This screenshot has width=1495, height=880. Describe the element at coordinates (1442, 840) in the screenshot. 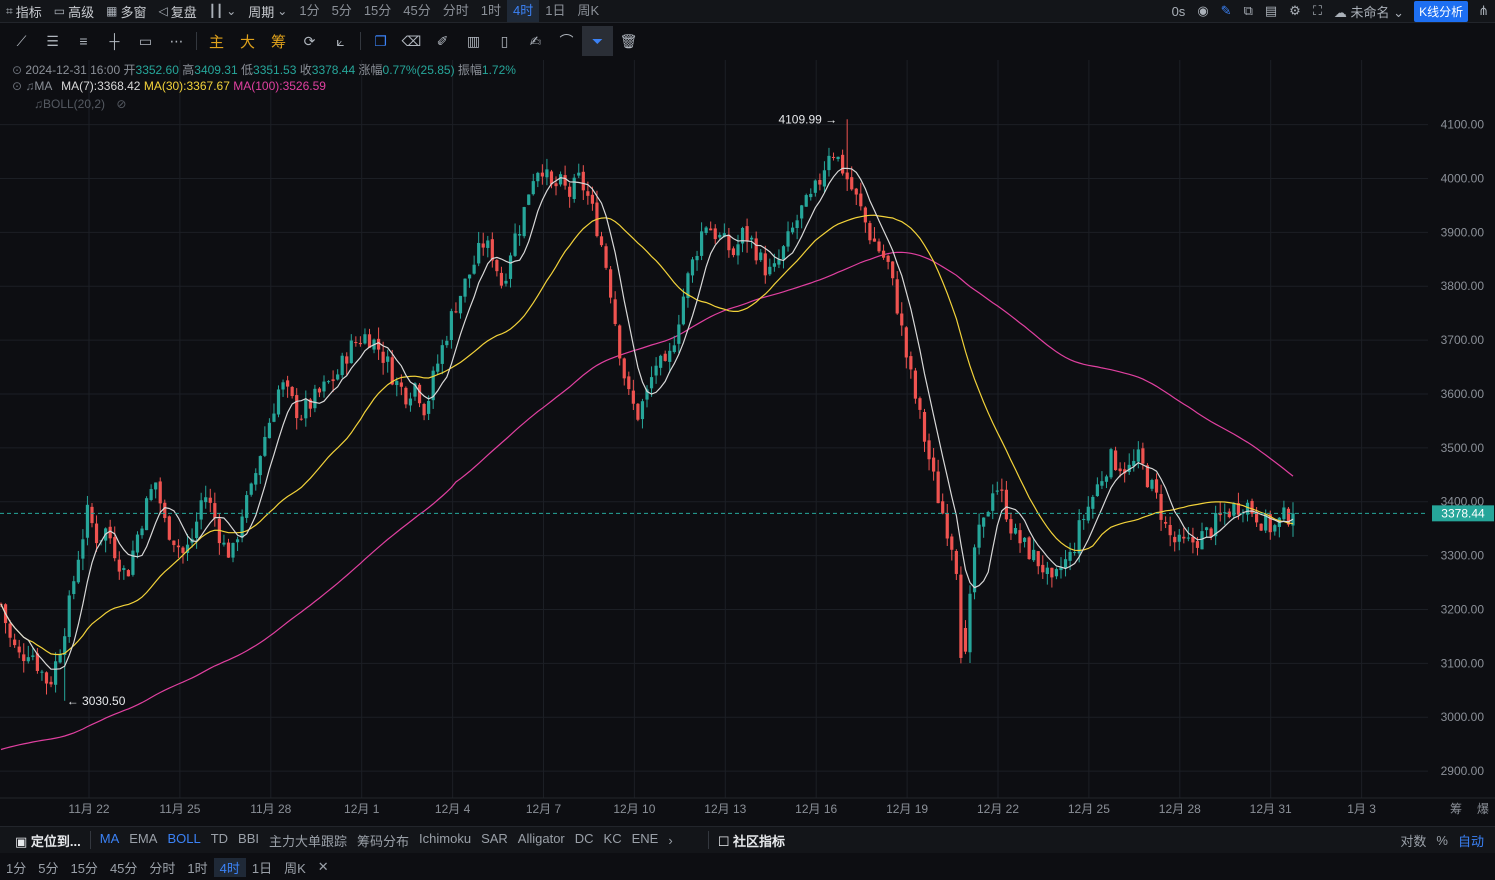

I see `percent-scale-toggle: %` at that location.